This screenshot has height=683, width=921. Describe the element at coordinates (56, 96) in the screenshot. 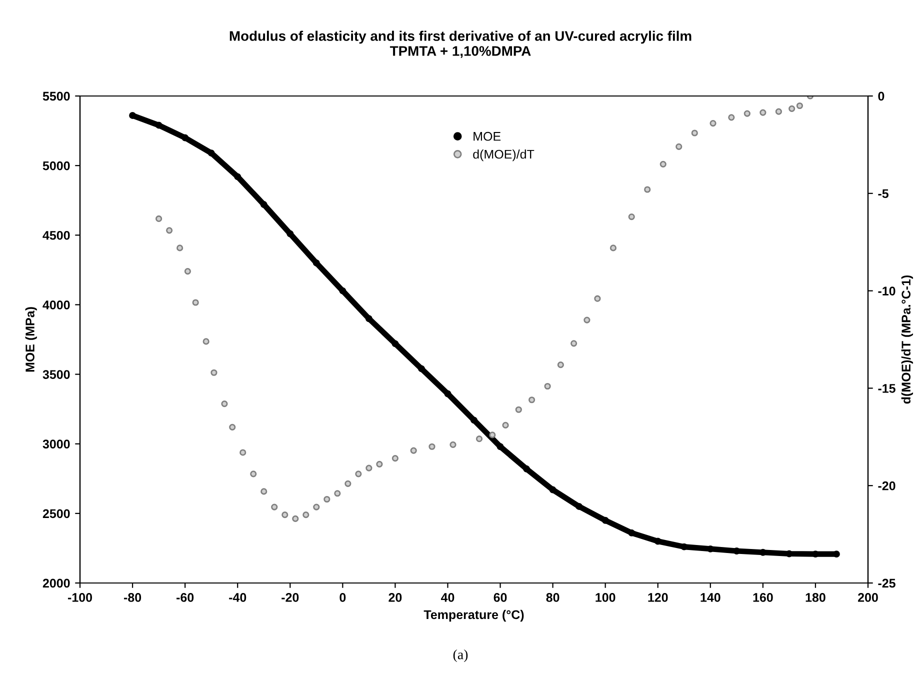

I see `y-tick-label: 5500` at that location.